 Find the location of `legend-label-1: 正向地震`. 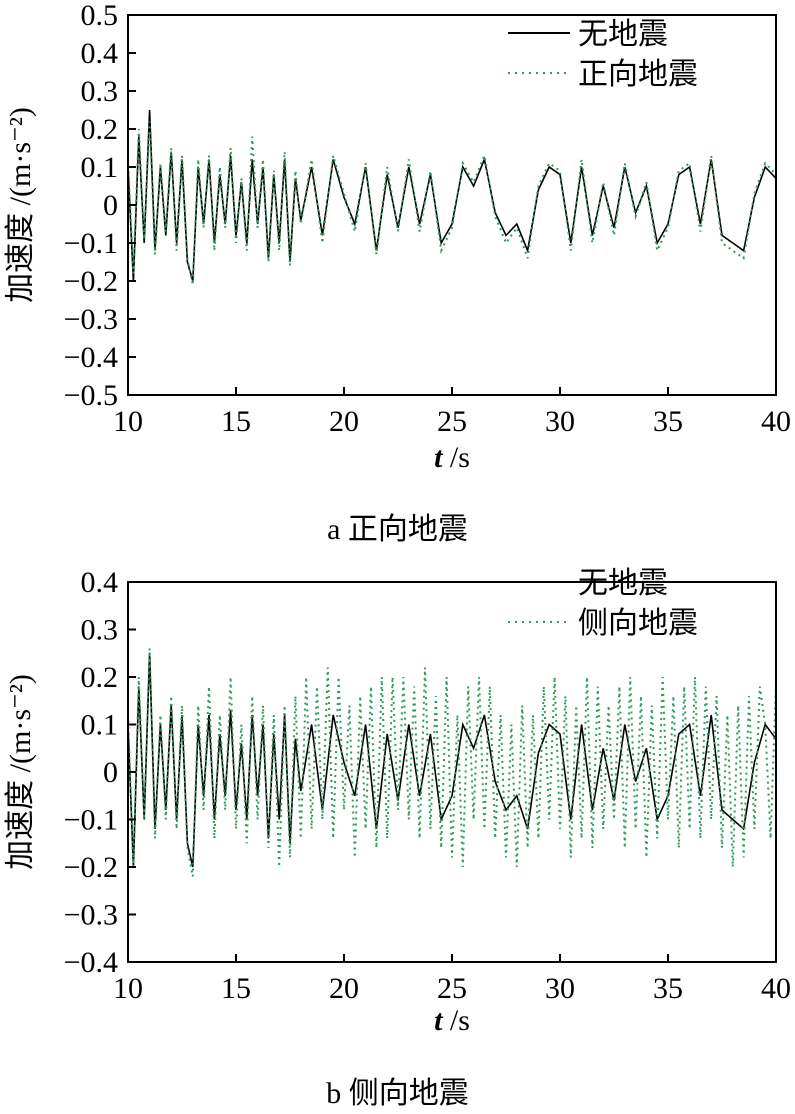

legend-label-1: 正向地震 is located at coordinates (638, 74).